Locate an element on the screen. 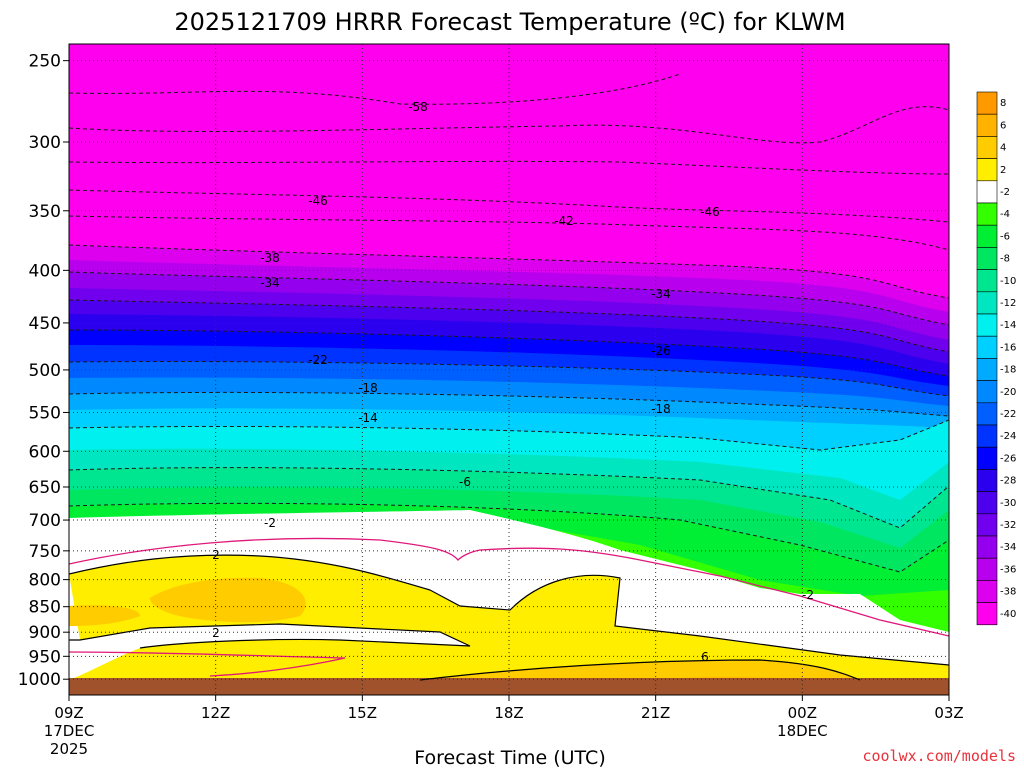  colorbar-label: -4 is located at coordinates (1005, 214).